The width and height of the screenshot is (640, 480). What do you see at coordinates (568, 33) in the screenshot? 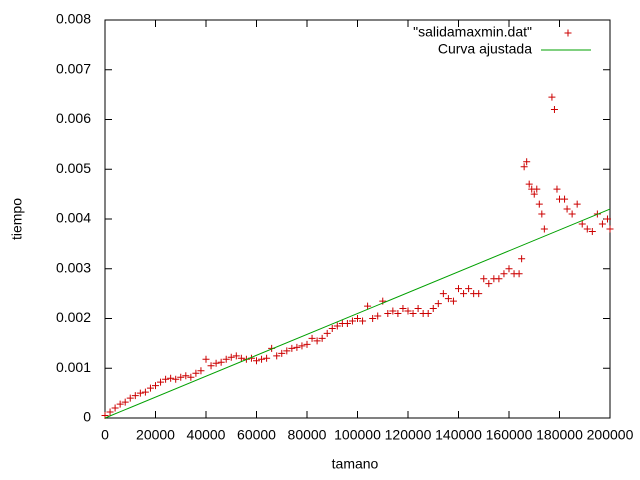
I see `legend-key` at bounding box center [568, 33].